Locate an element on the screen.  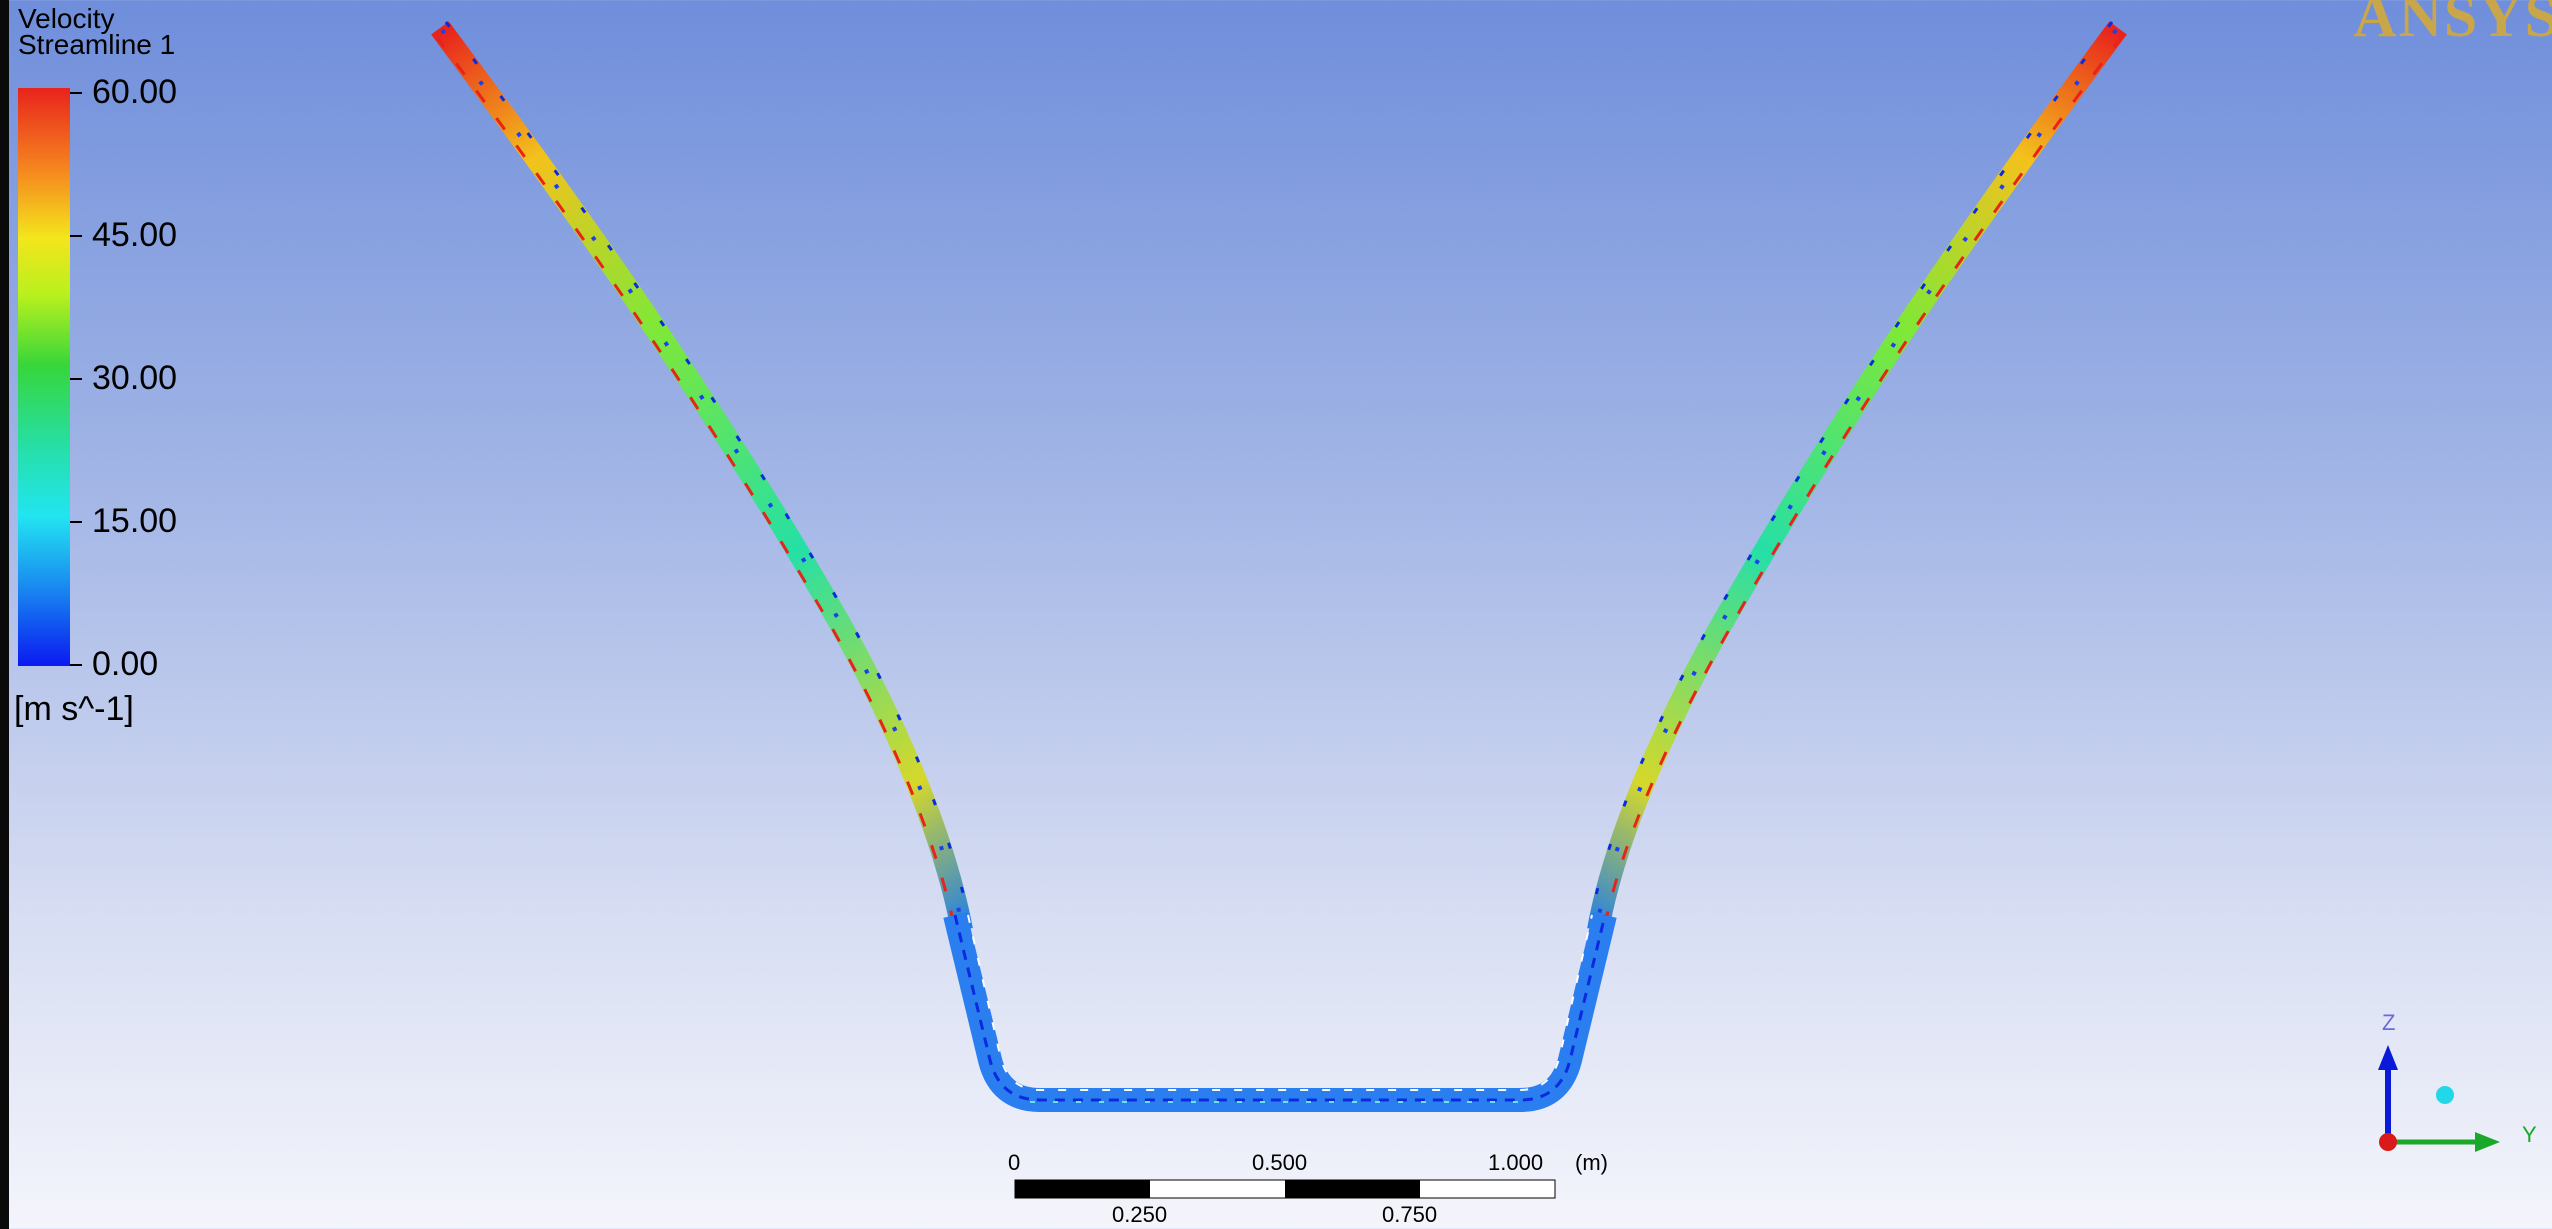
legend-tick-label: 60.00 is located at coordinates (135, 92).